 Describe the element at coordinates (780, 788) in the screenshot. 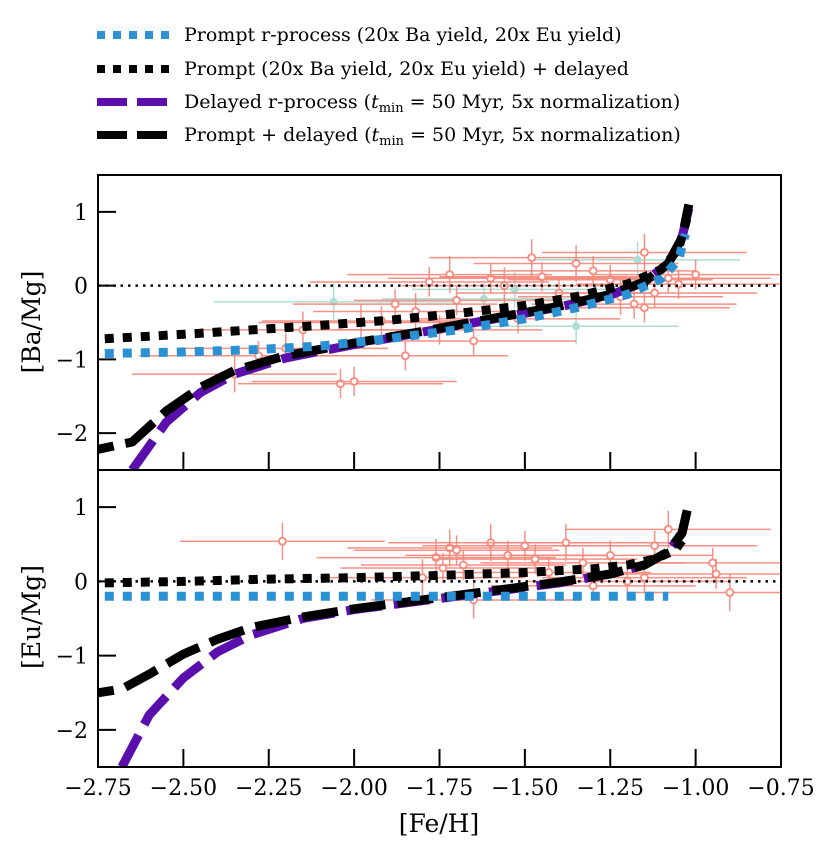

I see `x-tick-label: −0.75` at that location.